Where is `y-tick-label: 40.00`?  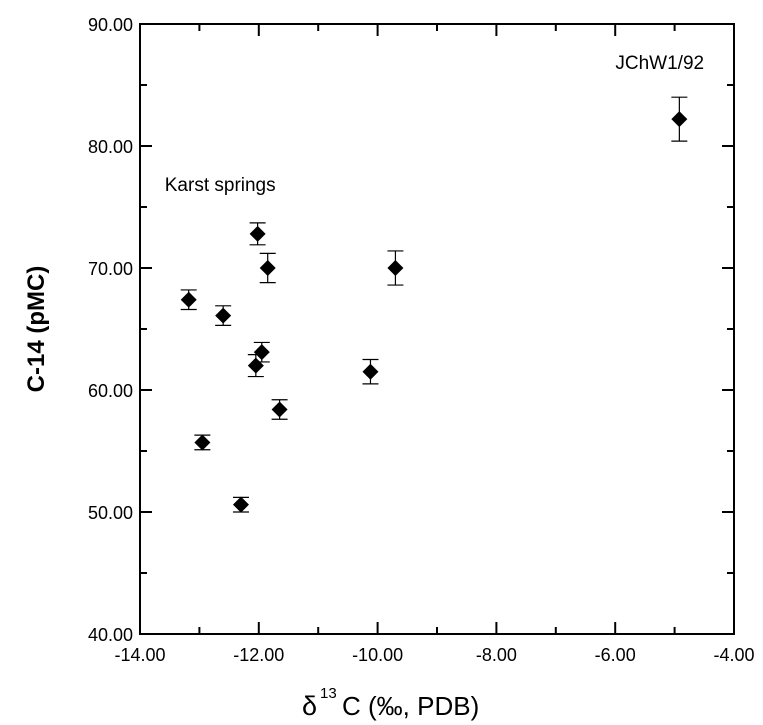 y-tick-label: 40.00 is located at coordinates (110, 635).